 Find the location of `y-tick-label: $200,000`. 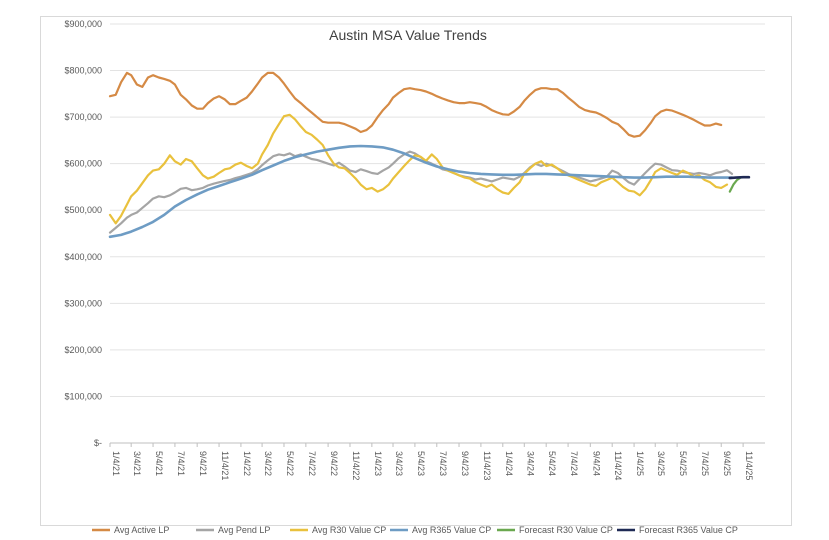

y-tick-label: $200,000 is located at coordinates (83, 350).